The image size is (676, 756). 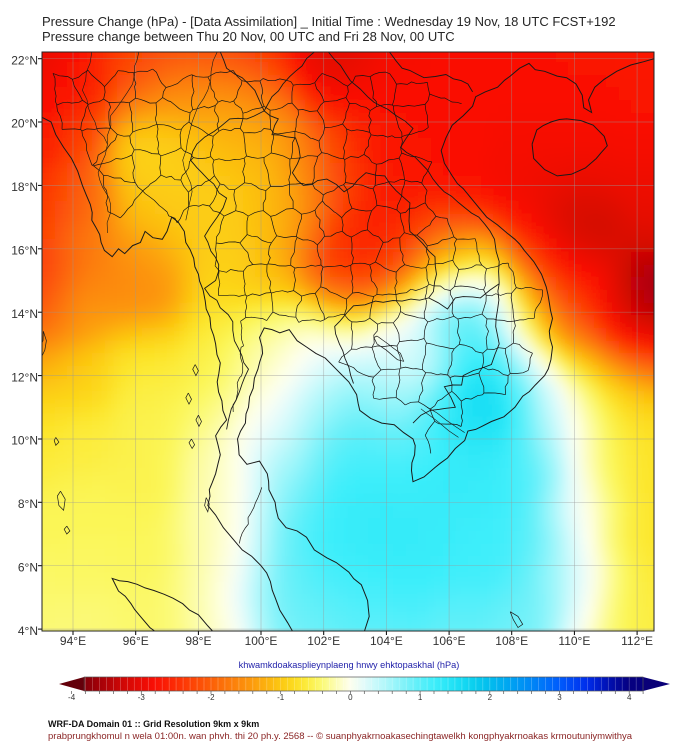 I want to click on svg-text: 2, so click(x=490, y=697).